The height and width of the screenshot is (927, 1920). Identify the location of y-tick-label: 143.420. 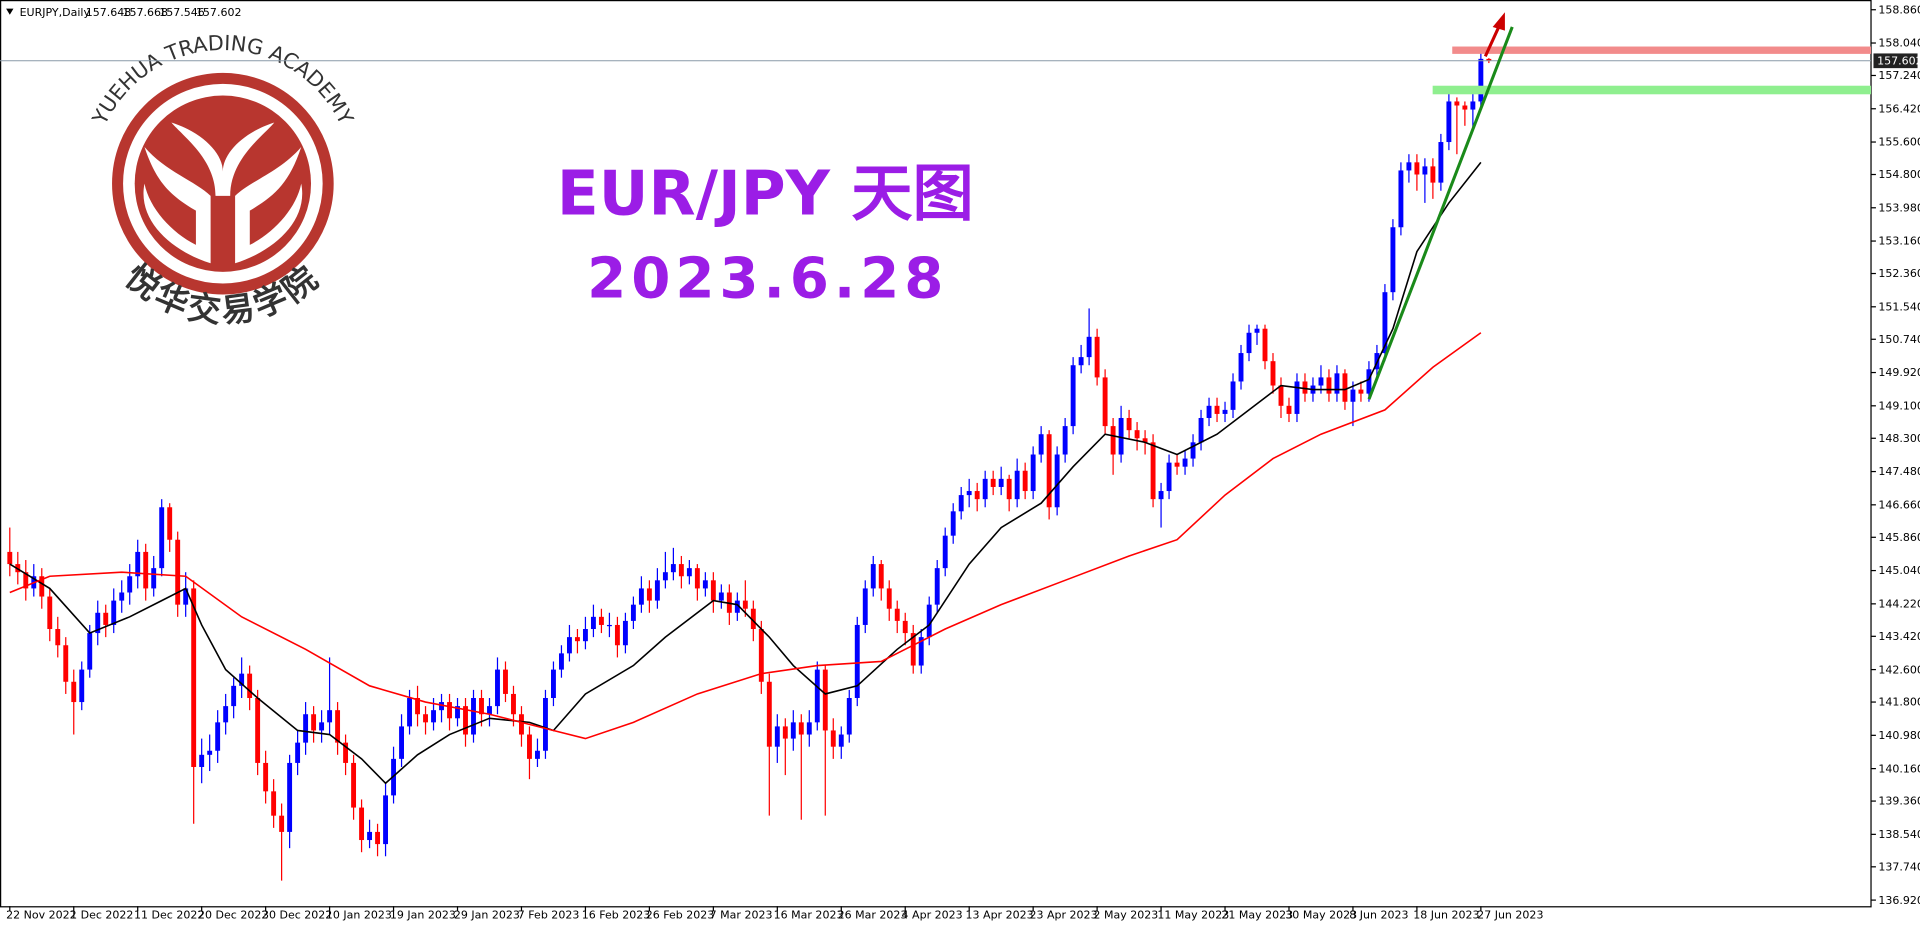
(1899, 636).